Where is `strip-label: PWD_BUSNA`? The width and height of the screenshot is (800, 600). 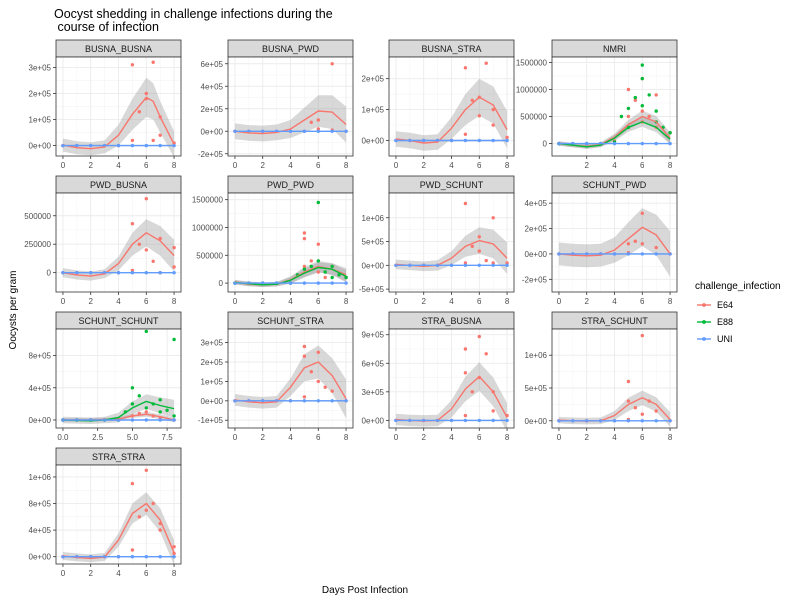
strip-label: PWD_BUSNA is located at coordinates (118, 185).